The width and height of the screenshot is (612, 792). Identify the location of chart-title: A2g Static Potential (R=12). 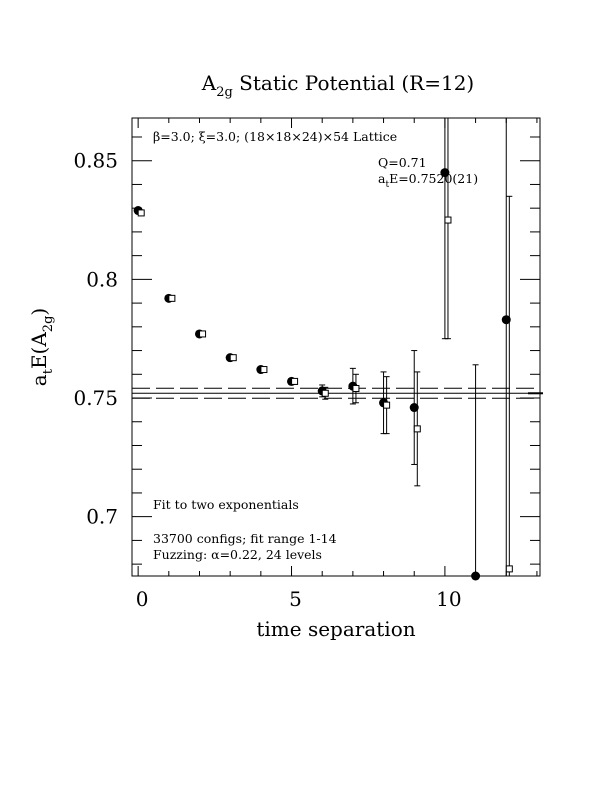
(337, 85).